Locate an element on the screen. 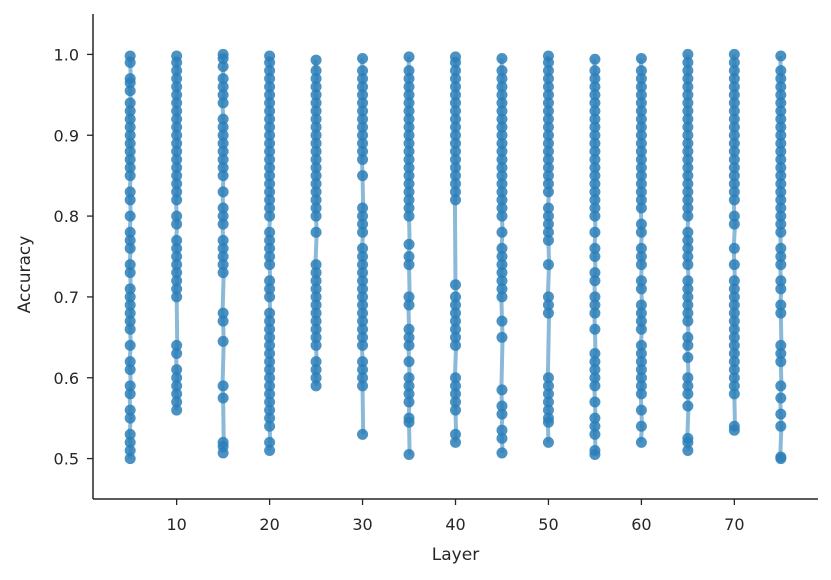  x-axis-ticks: 10 20 30 40 50 60 70 is located at coordinates (455, 516).